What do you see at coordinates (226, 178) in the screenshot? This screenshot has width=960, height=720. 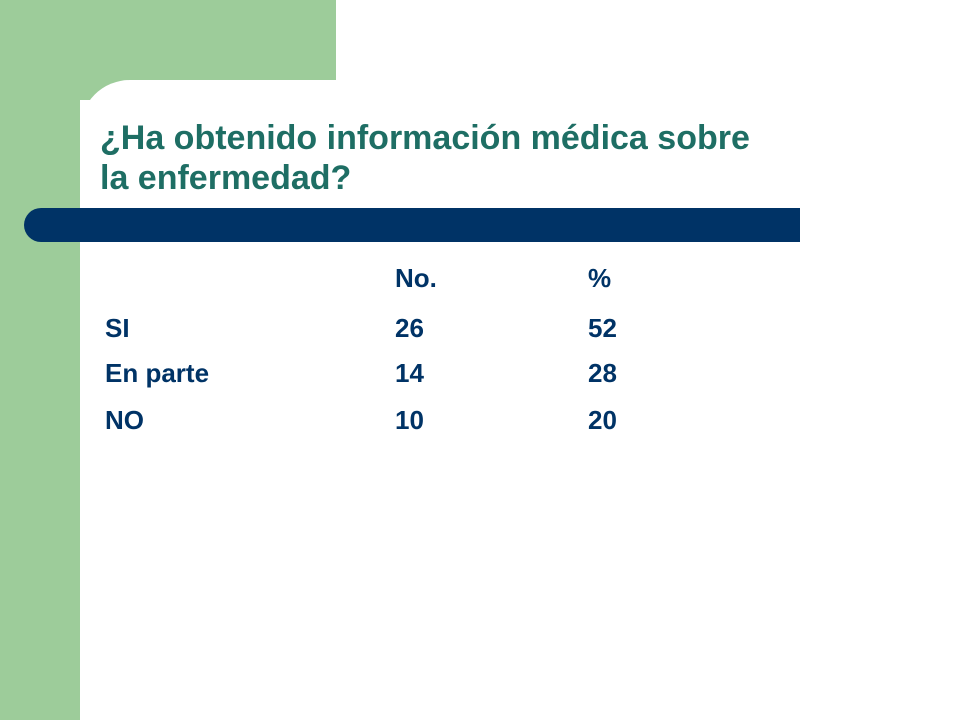 I see `title-line-2: la enfermedad?` at bounding box center [226, 178].